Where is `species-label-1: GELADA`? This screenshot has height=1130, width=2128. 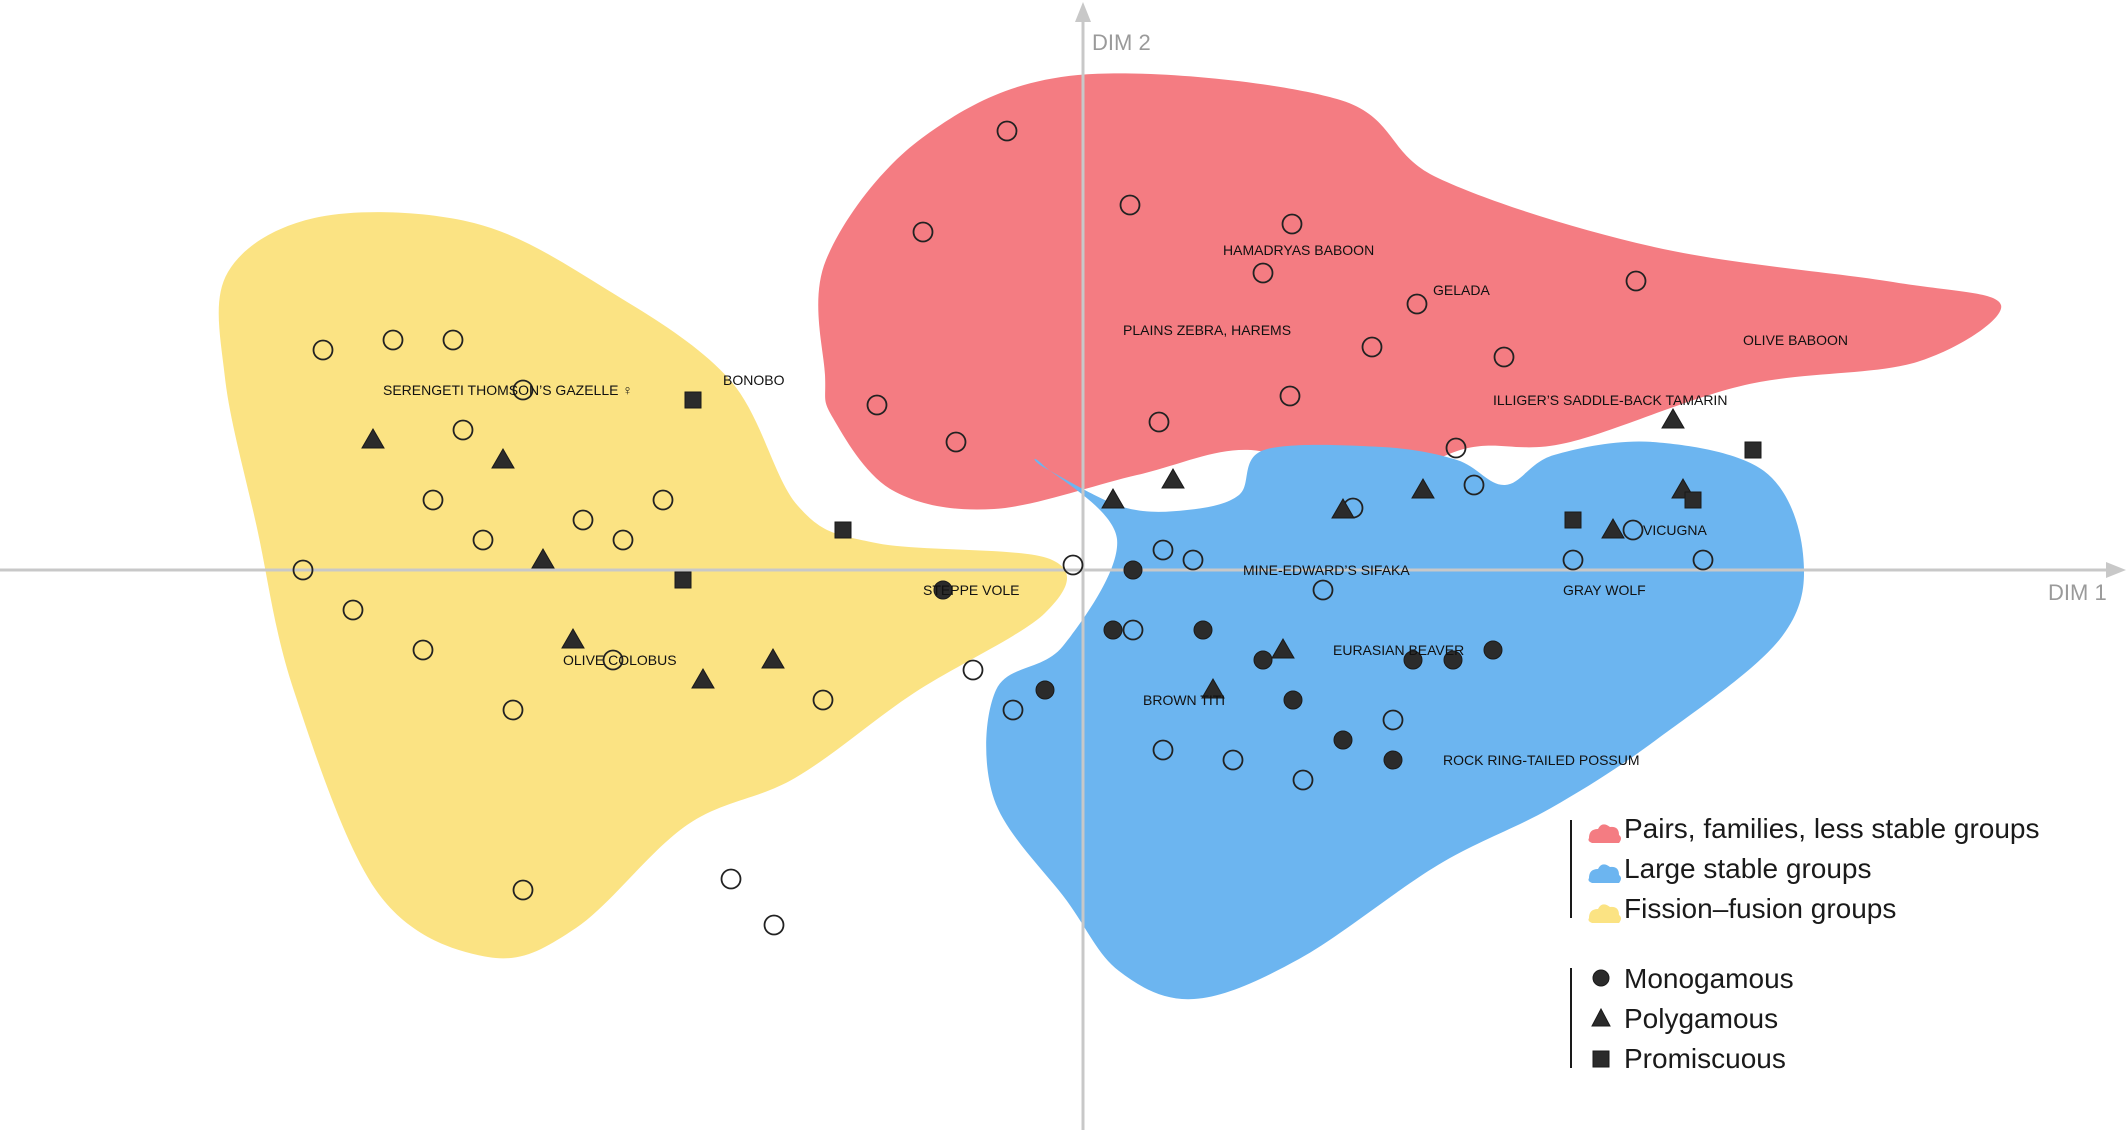
species-label-1: GELADA is located at coordinates (1461, 290).